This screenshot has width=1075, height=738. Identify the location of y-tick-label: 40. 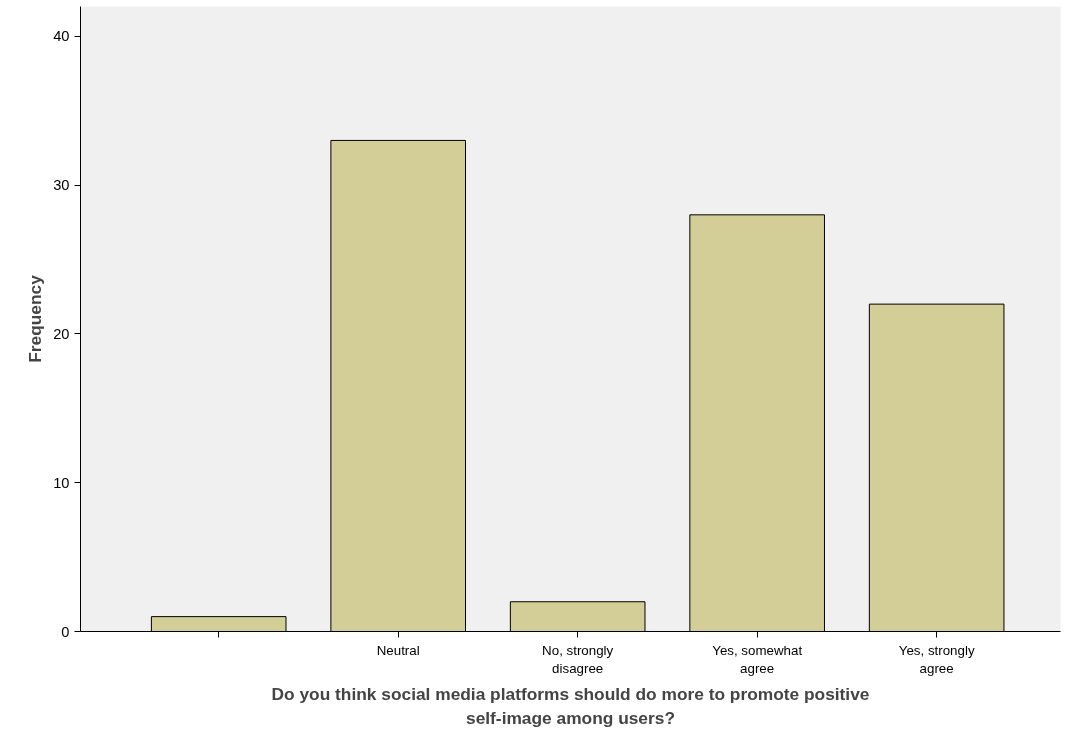
(61, 36).